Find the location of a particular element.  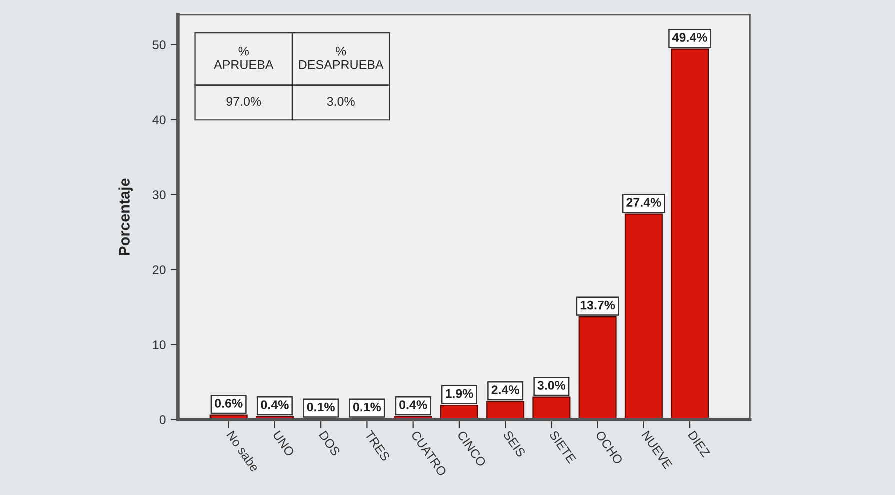

y-tick-label: 50 is located at coordinates (159, 45).